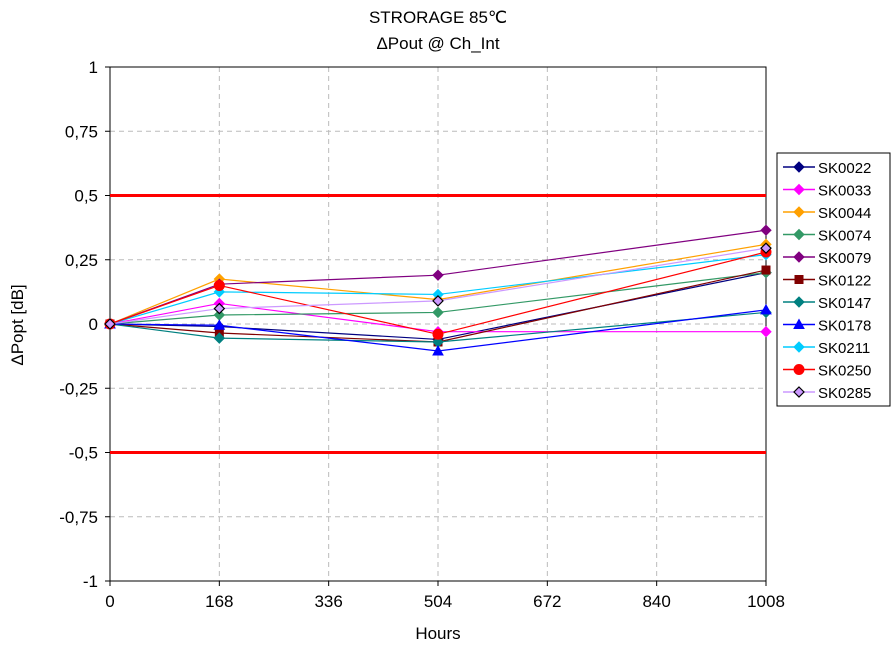 The width and height of the screenshot is (894, 646). What do you see at coordinates (83, 453) in the screenshot?
I see `y-tick-label: -0,5` at bounding box center [83, 453].